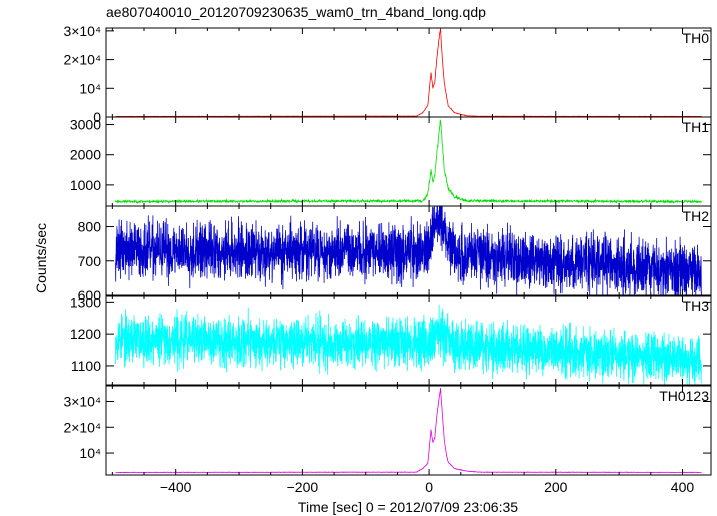 The image size is (717, 516). I want to click on panel-label: TH3, so click(696, 306).